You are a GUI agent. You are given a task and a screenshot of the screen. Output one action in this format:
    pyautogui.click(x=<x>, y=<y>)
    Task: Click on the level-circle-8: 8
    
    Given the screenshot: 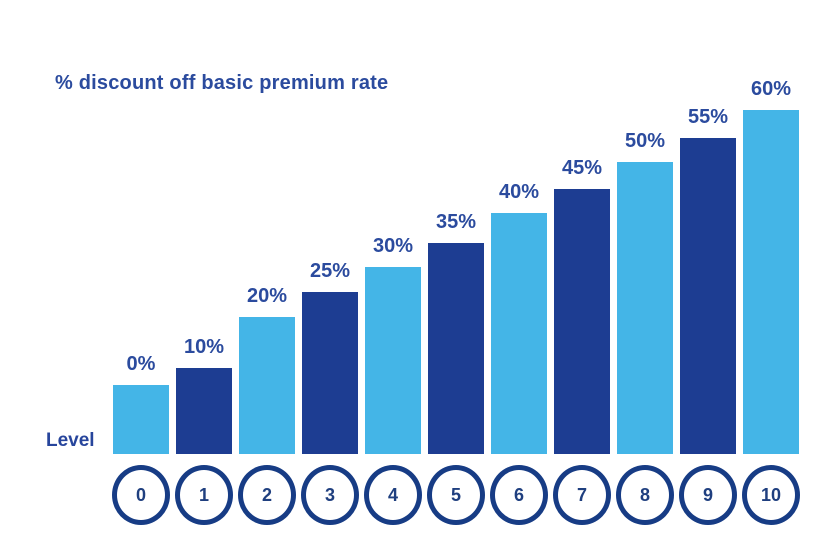 What is the action you would take?
    pyautogui.click(x=645, y=495)
    